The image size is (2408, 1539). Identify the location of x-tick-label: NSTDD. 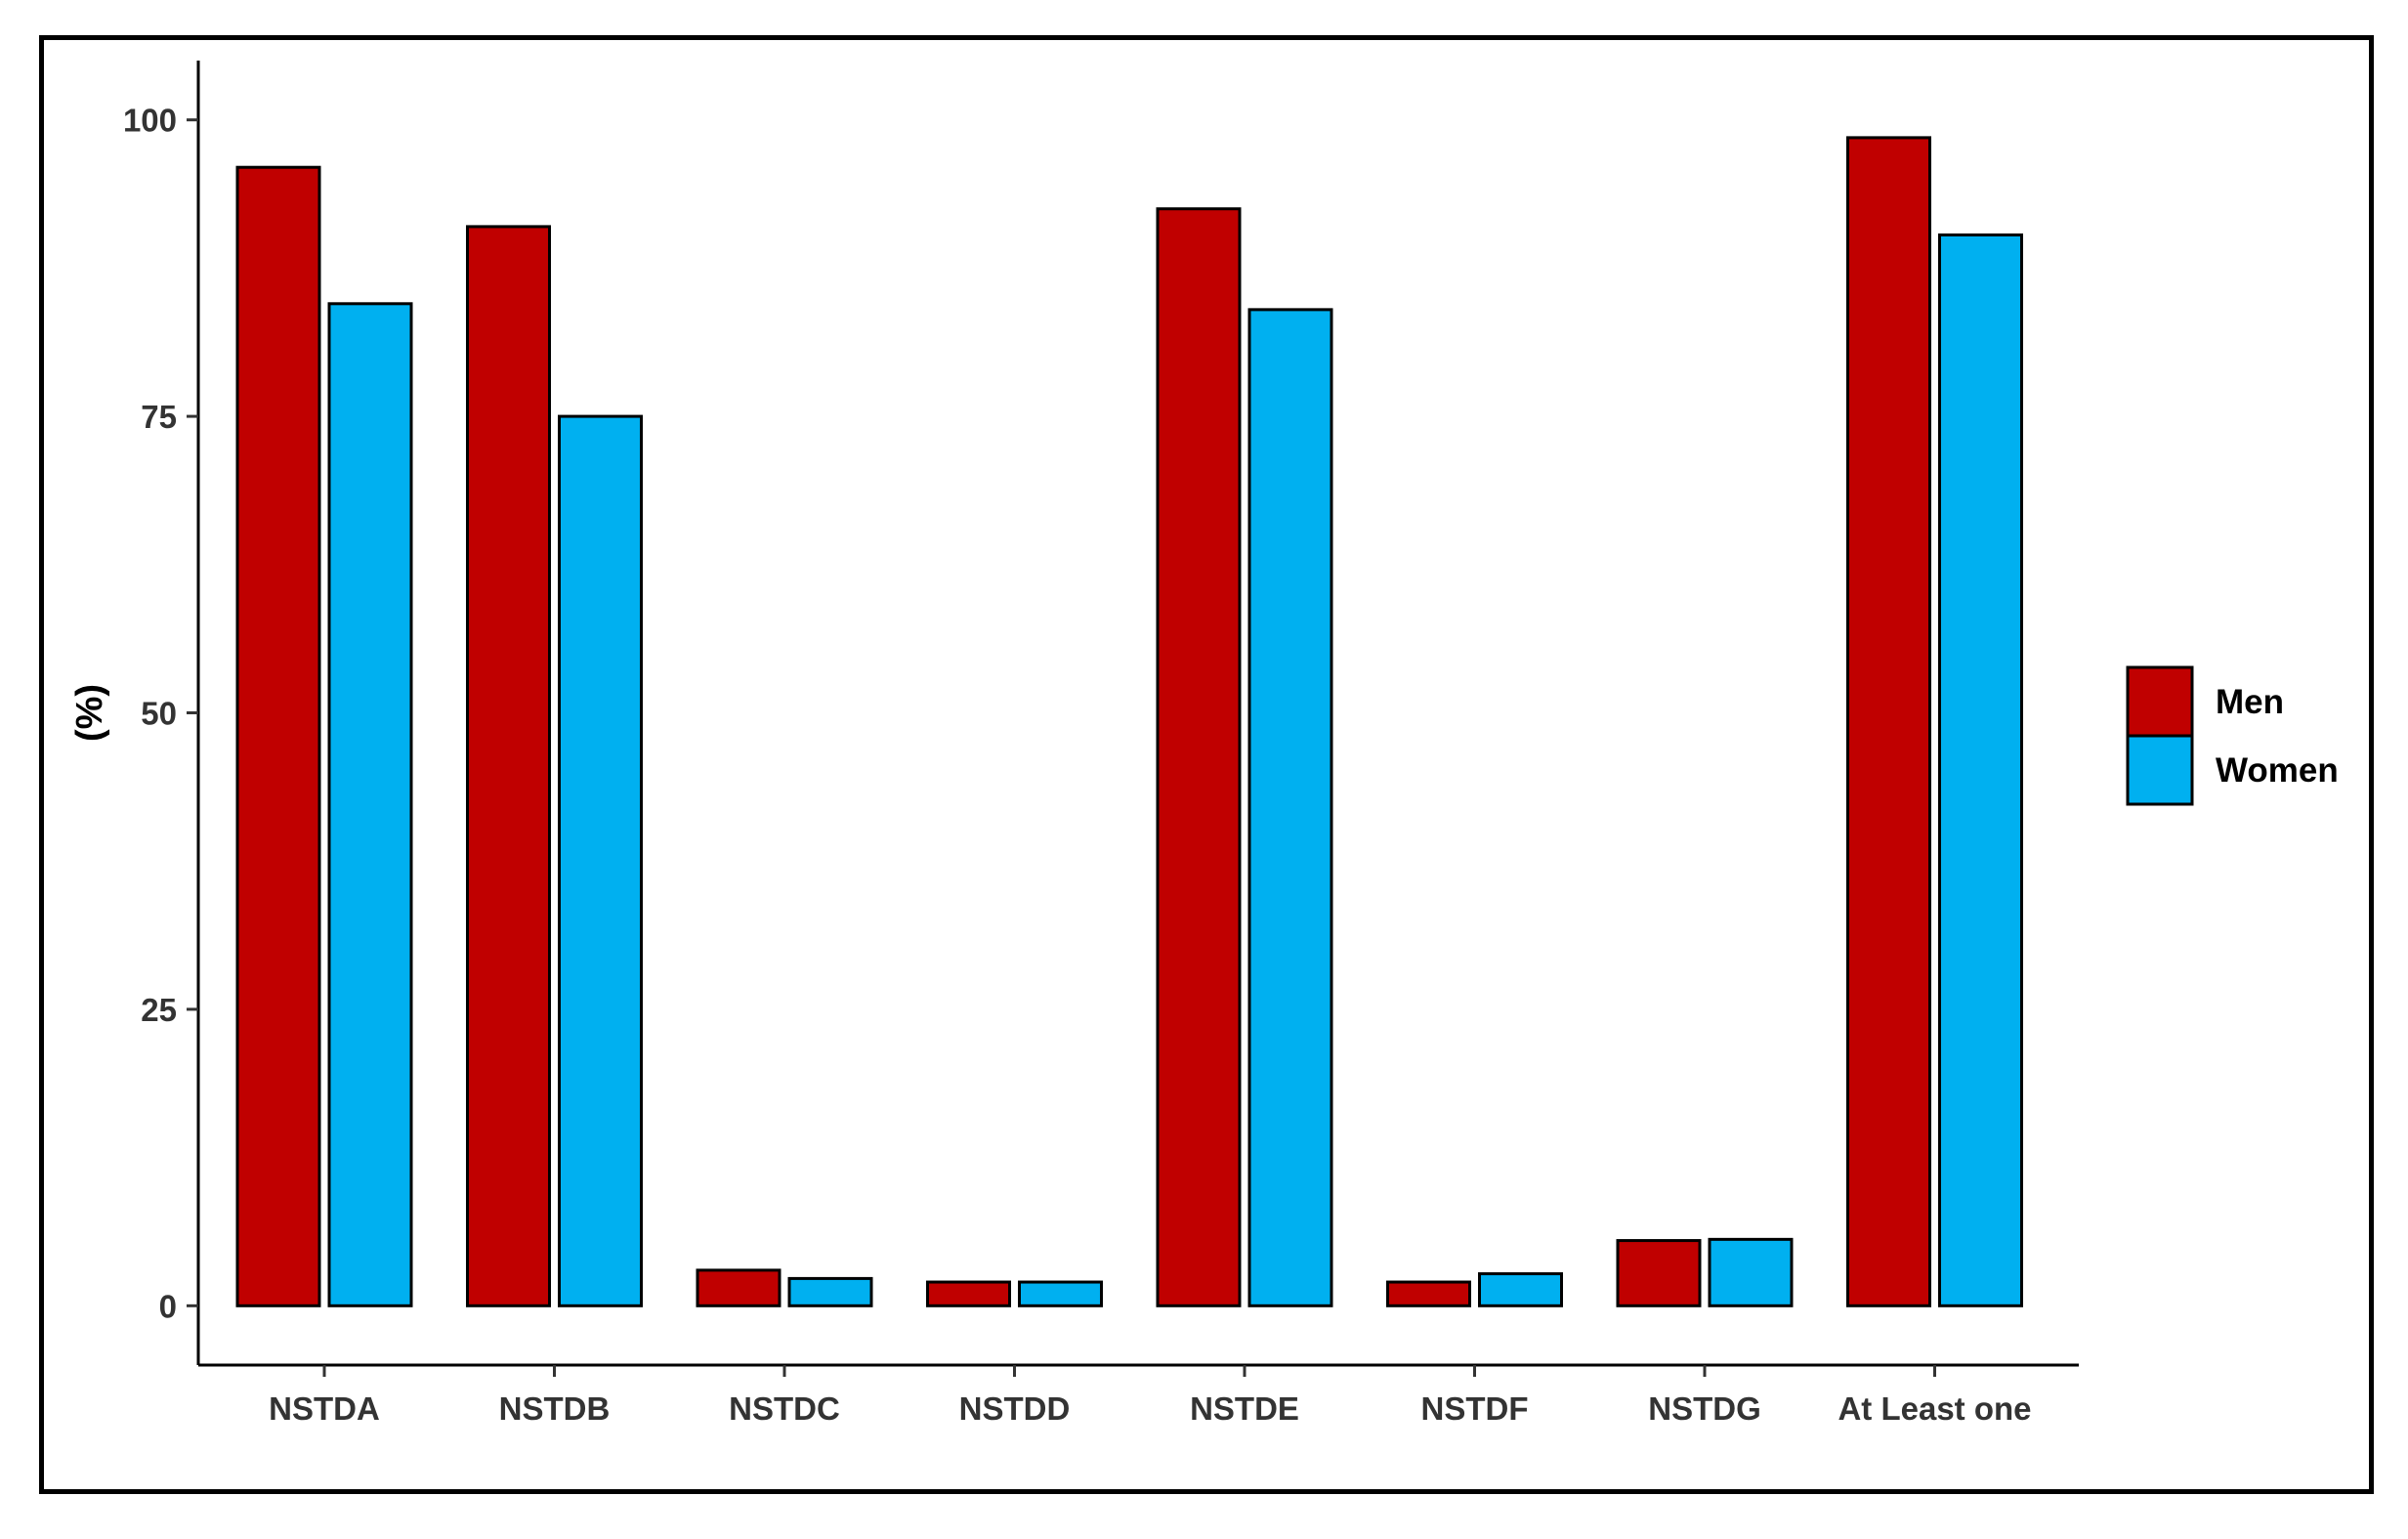
(1015, 1408).